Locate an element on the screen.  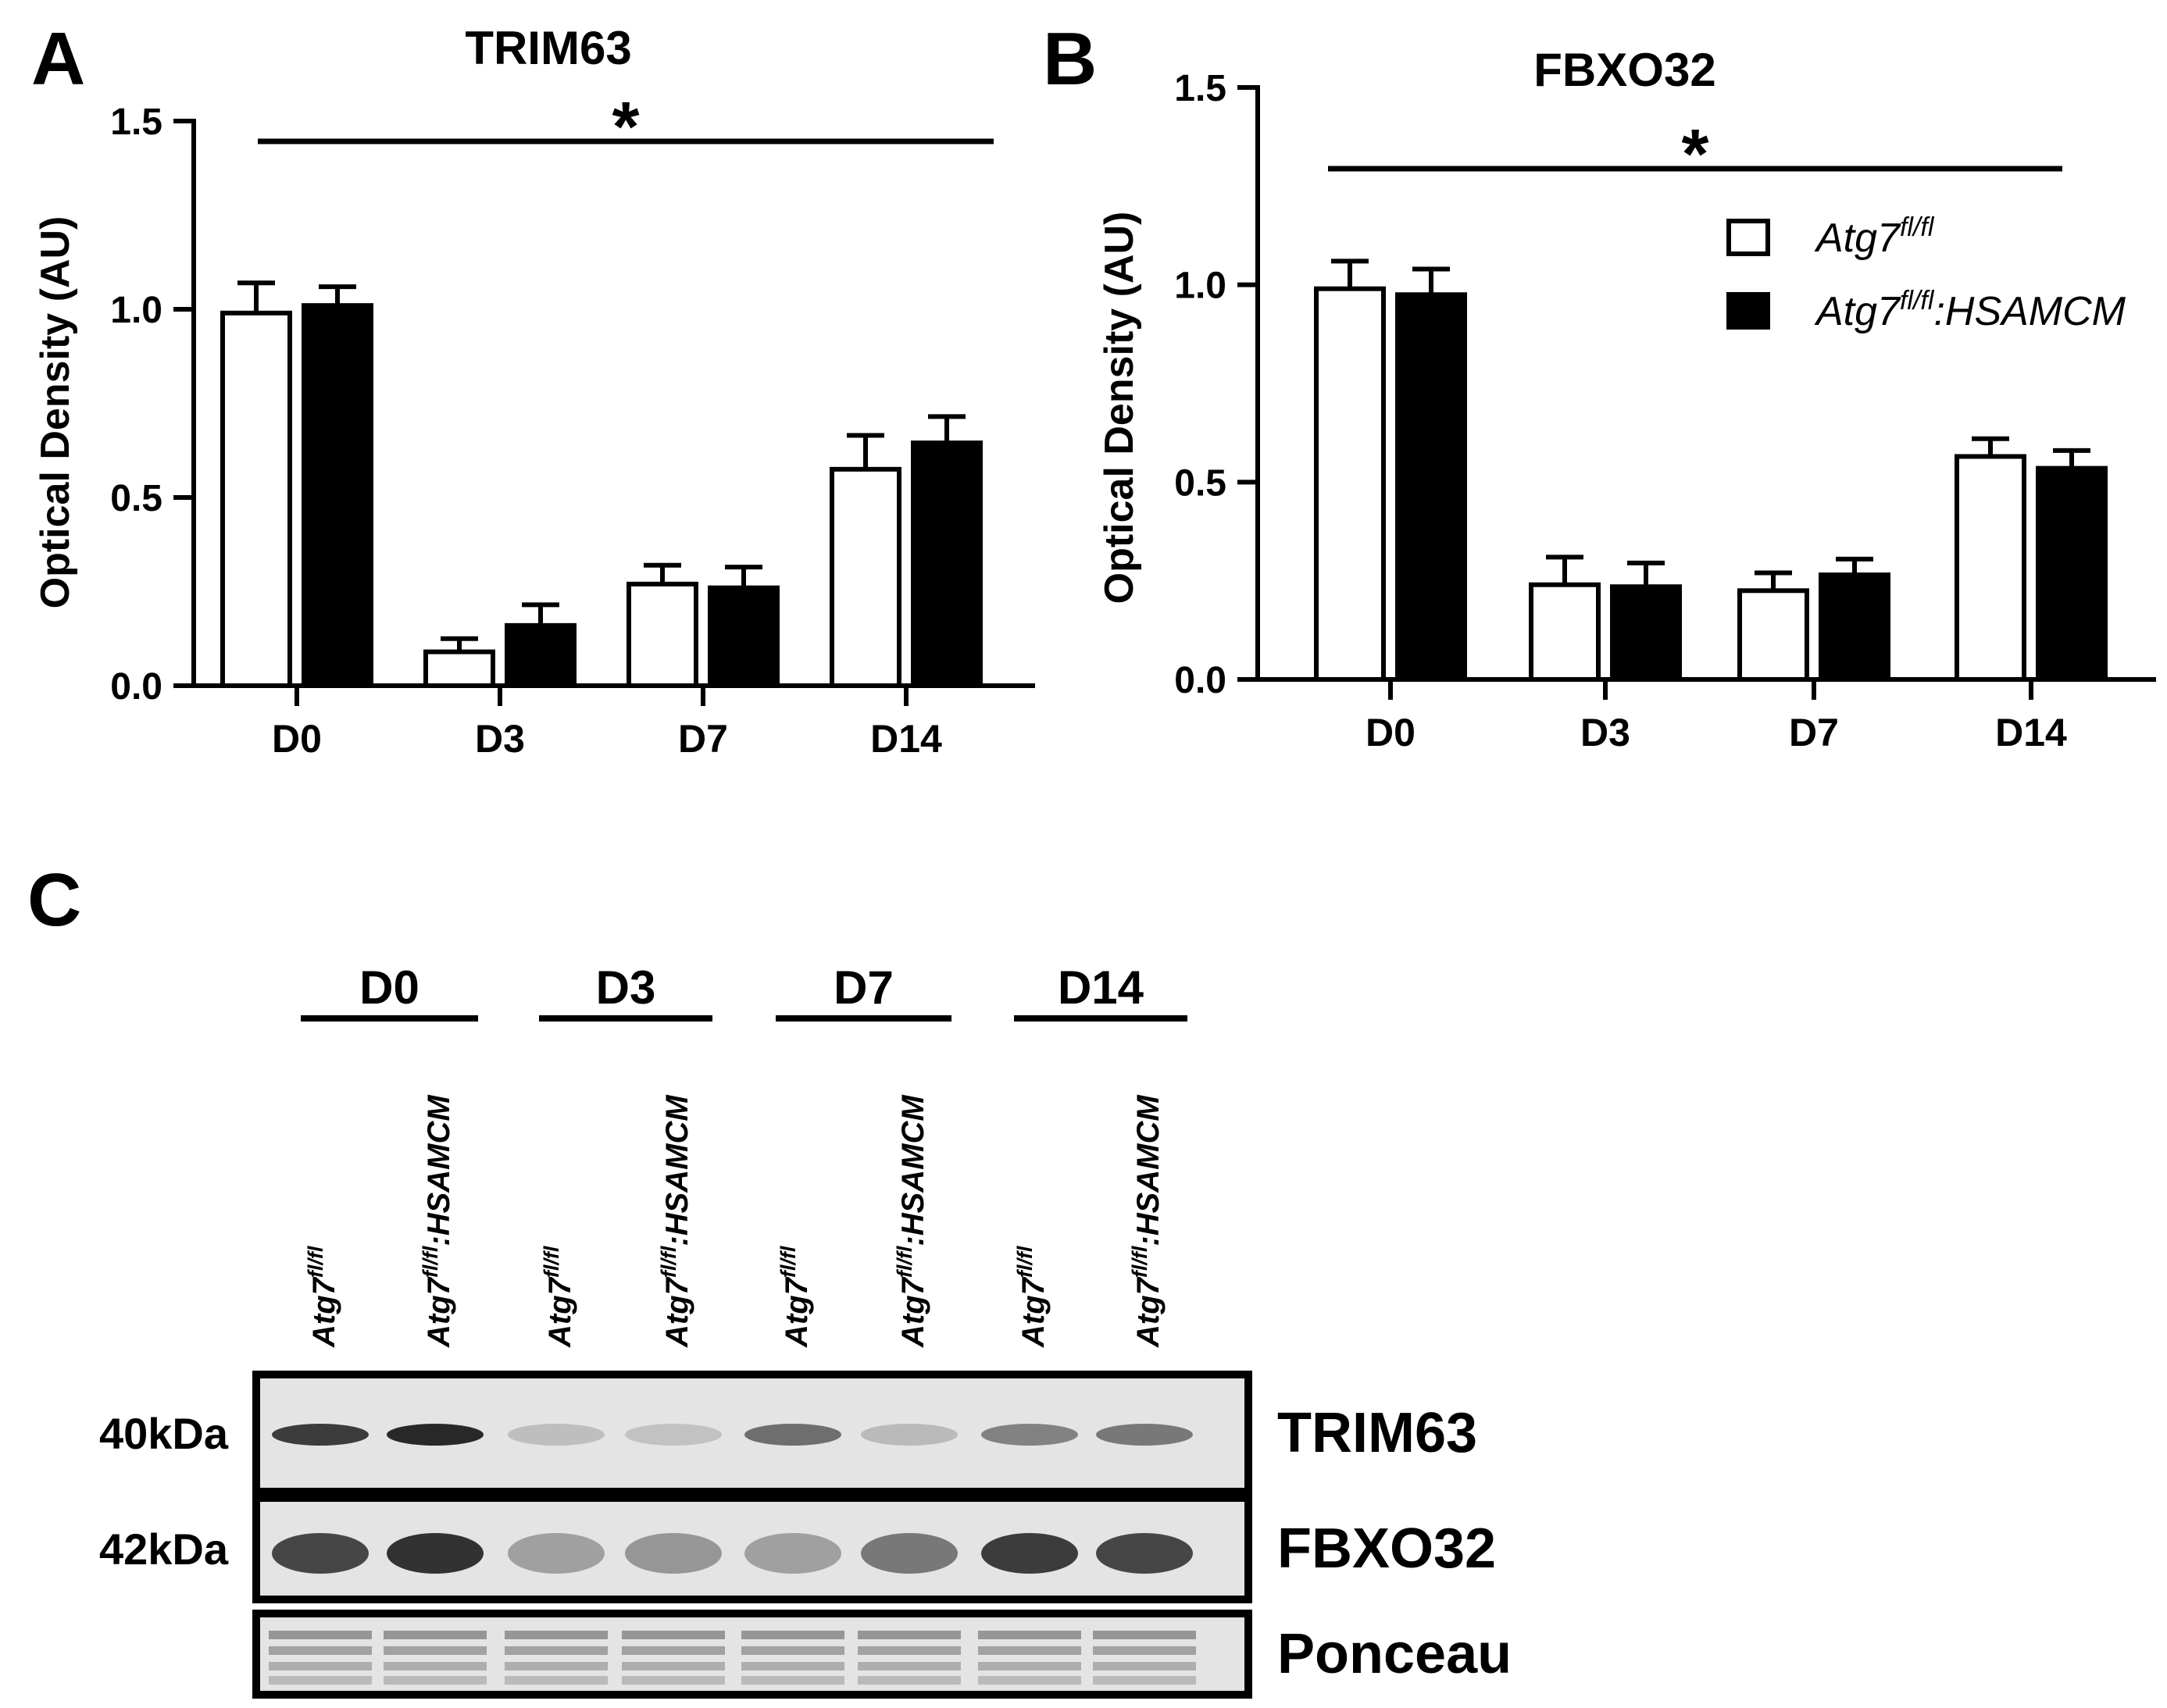
molecular-weight-marker: 42kDa is located at coordinates (164, 1549).